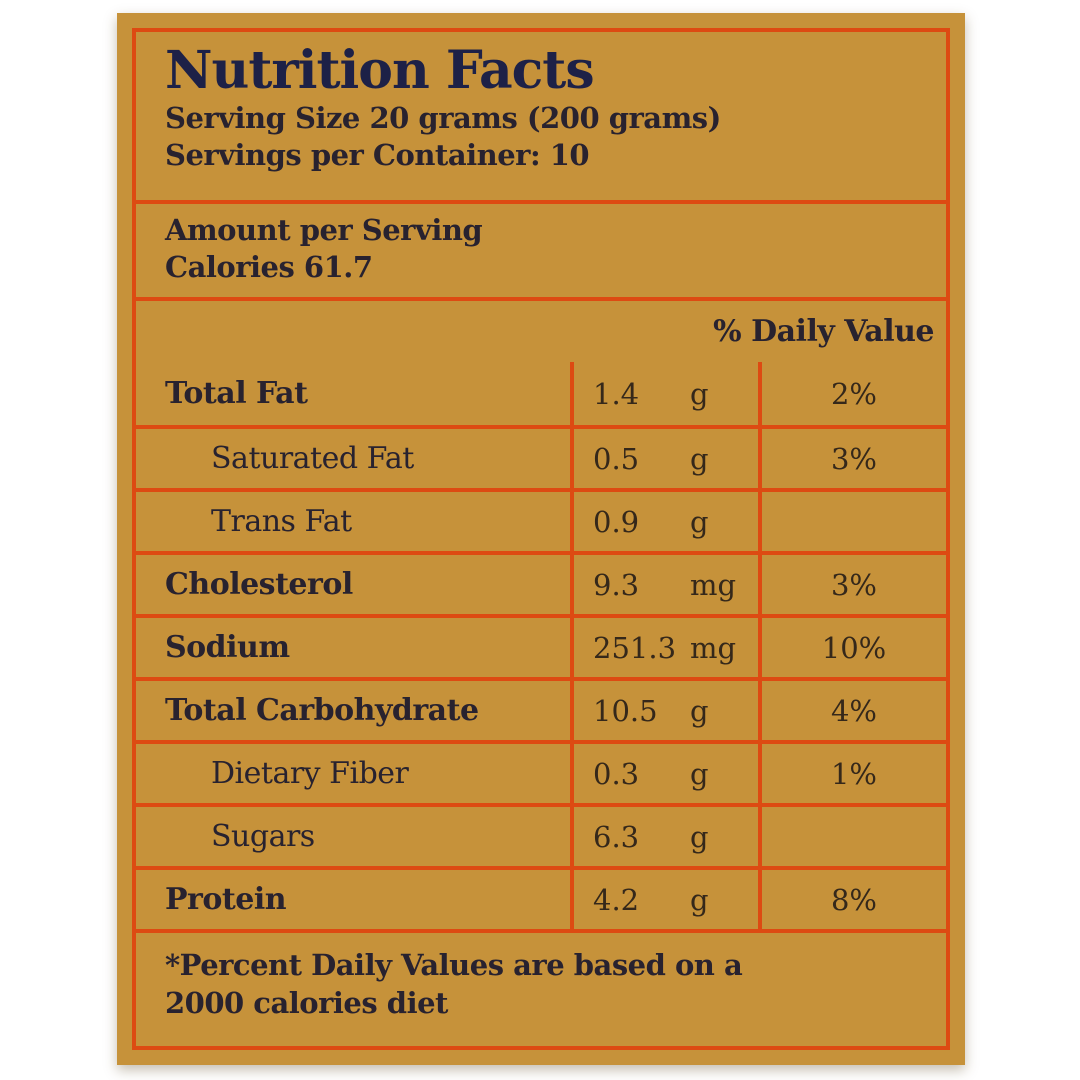 This screenshot has height=1080, width=1080. I want to click on table-row: Saturated Fat 0.5 g 3%, so click(541, 456).